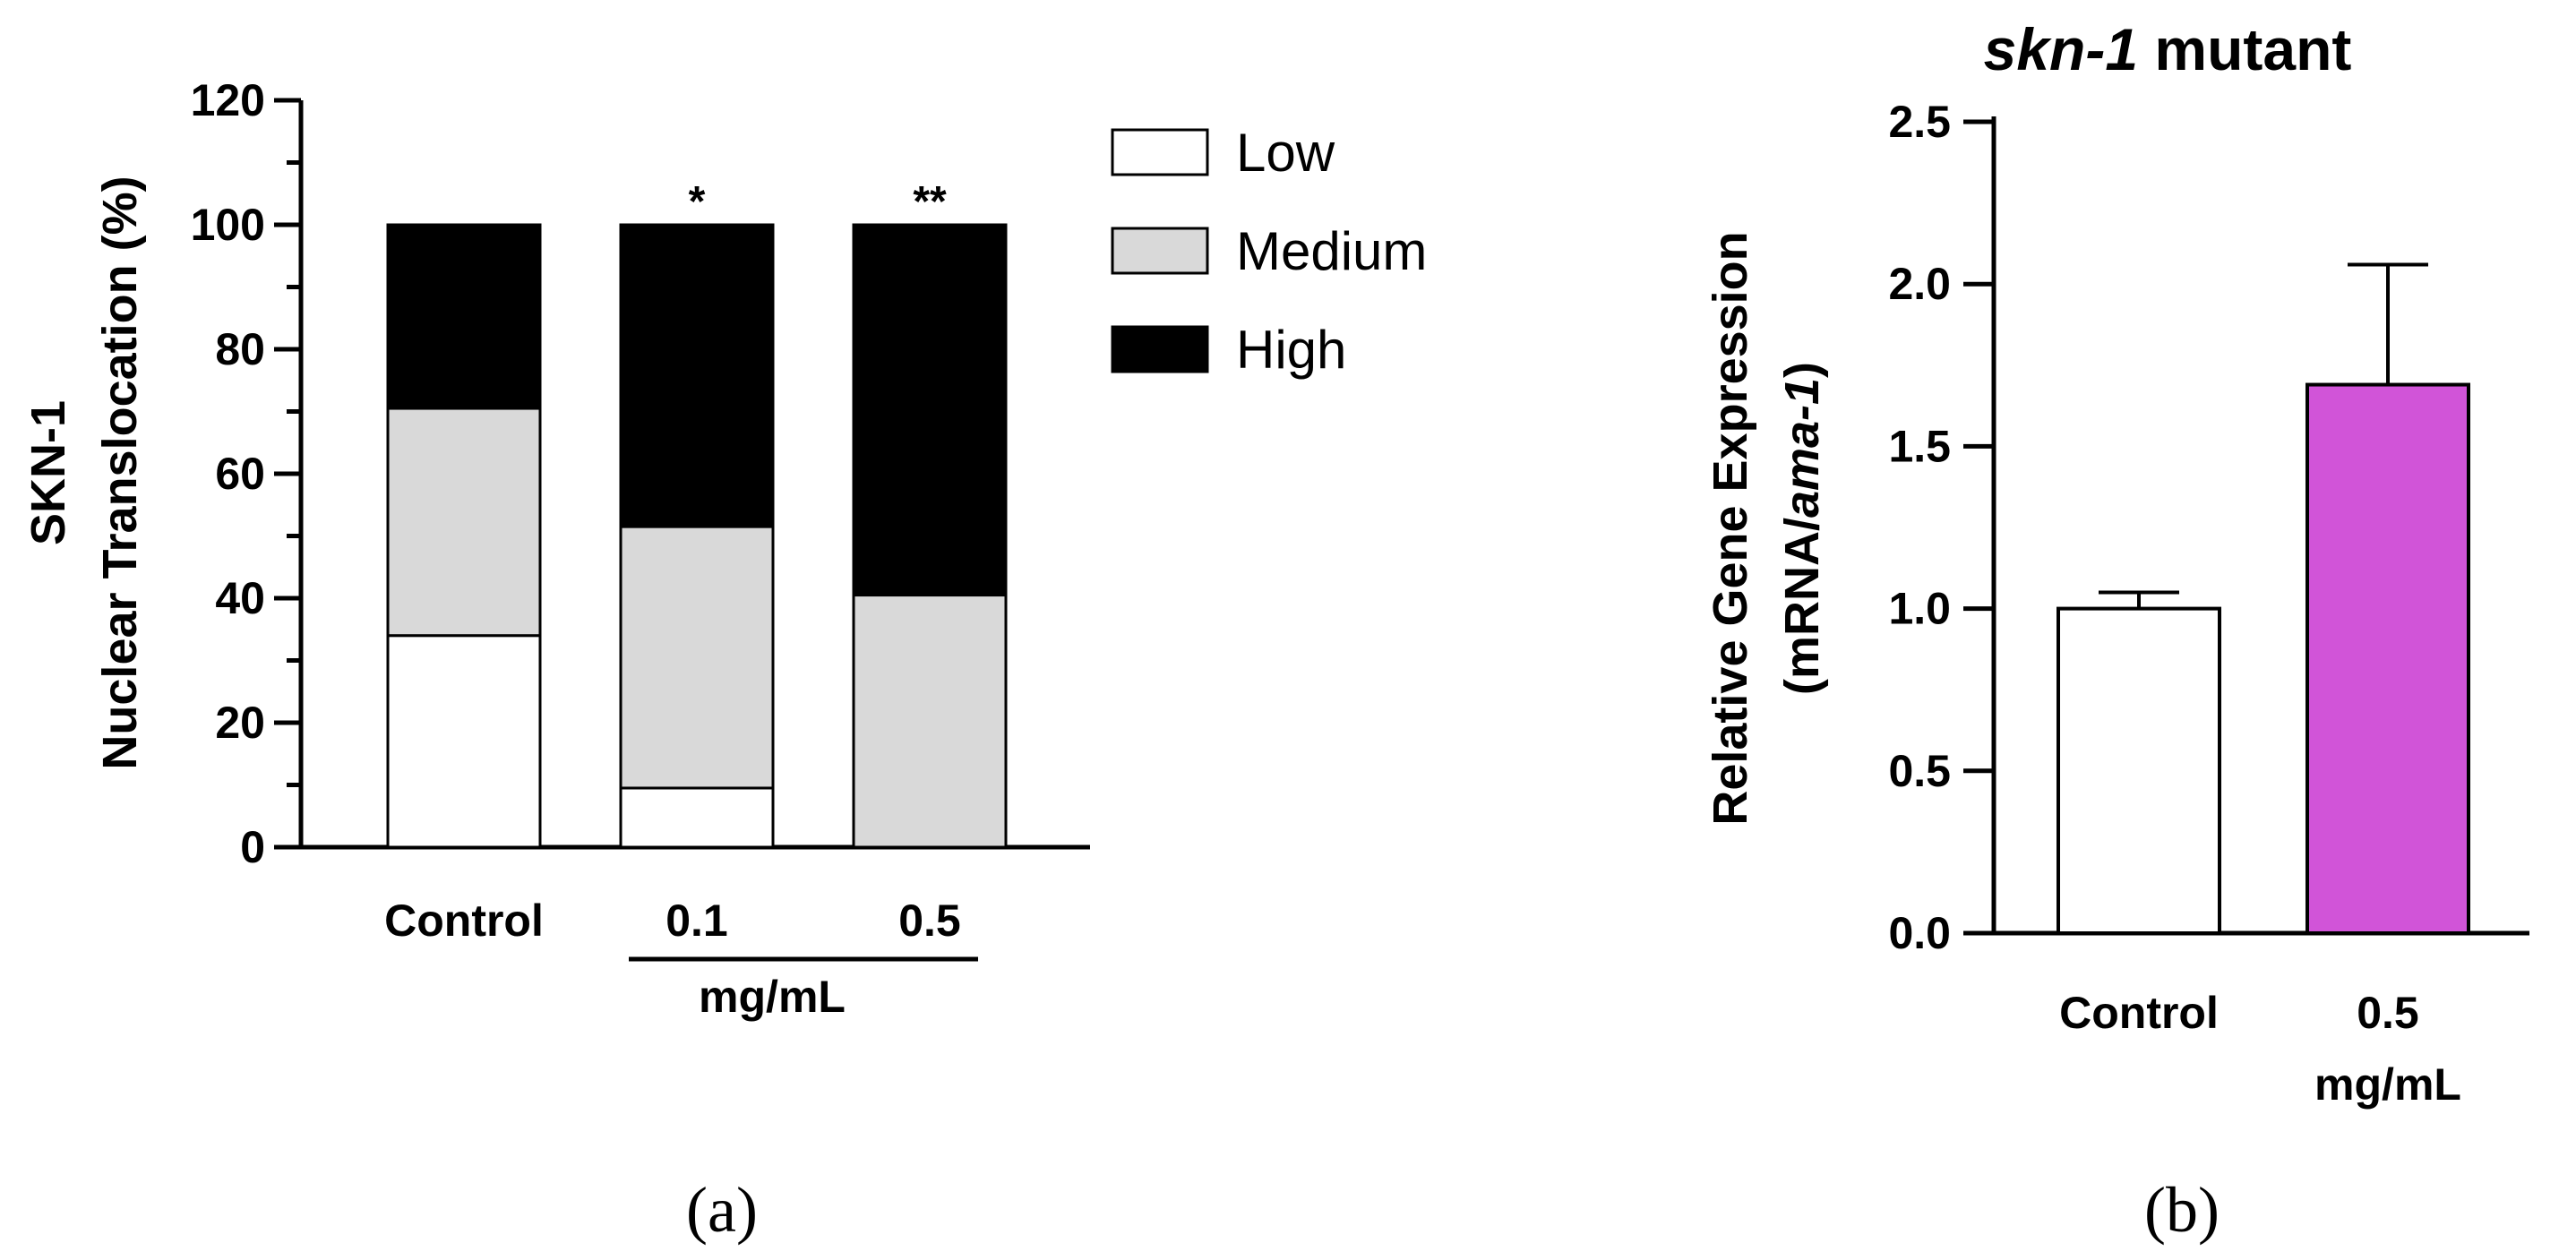  What do you see at coordinates (240, 598) in the screenshot?
I see `panel-a-y-tick-label: 40` at bounding box center [240, 598].